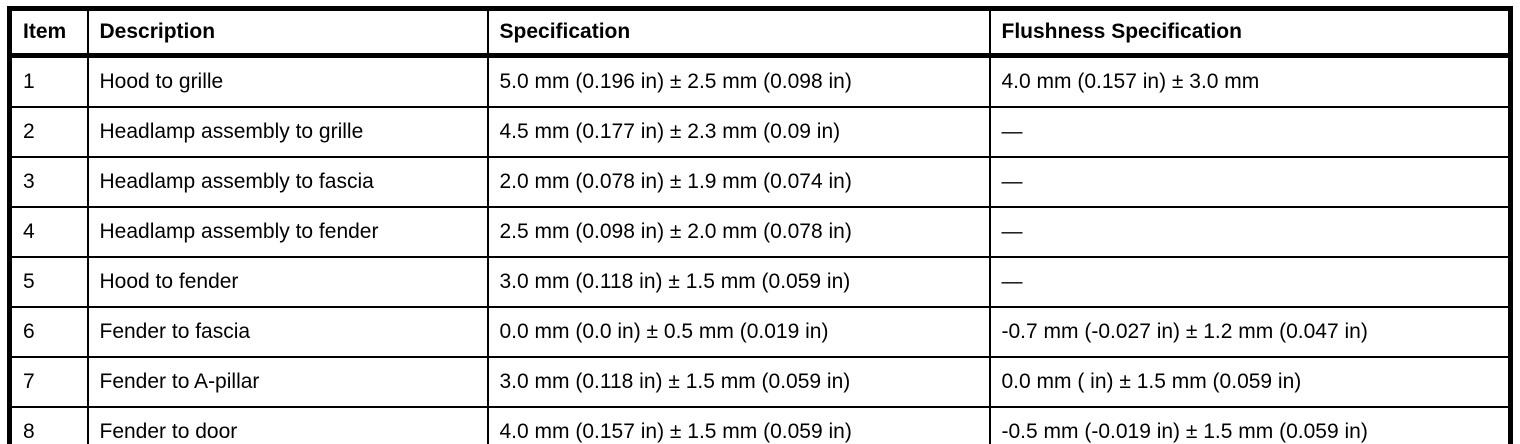 The image size is (1520, 444). Describe the element at coordinates (738, 182) in the screenshot. I see `cell-specification: 2.0 mm (0.078 in) ± 1.9 mm (0.074 in)` at that location.